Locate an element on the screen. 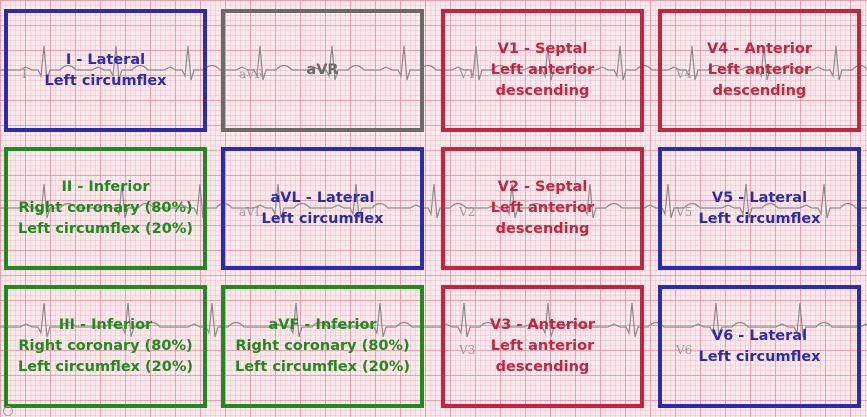 The width and height of the screenshot is (867, 417). ecg-lead-label: V1 is located at coordinates (467, 73).